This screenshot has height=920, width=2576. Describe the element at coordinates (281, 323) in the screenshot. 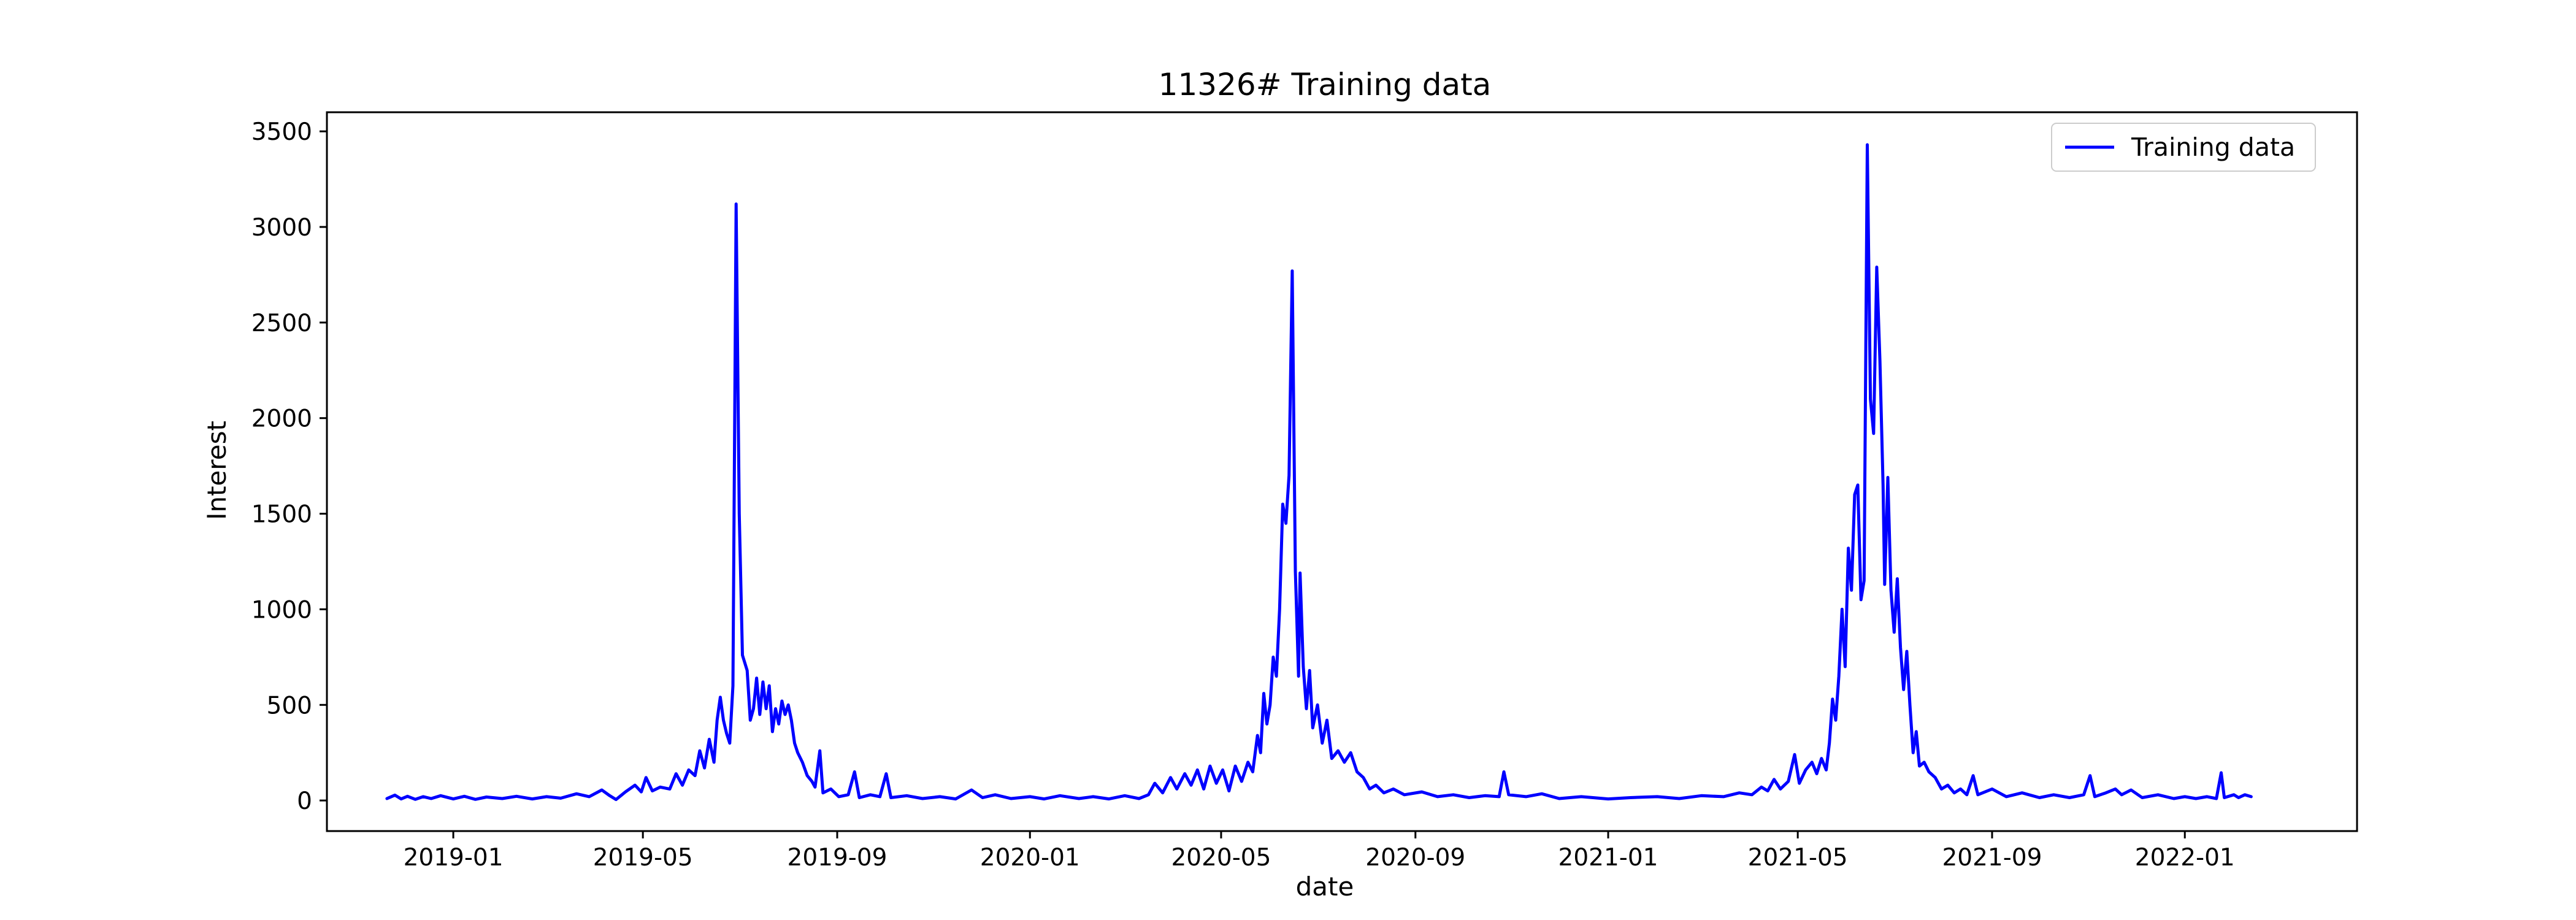

I see `y-tick-label: 2500` at that location.